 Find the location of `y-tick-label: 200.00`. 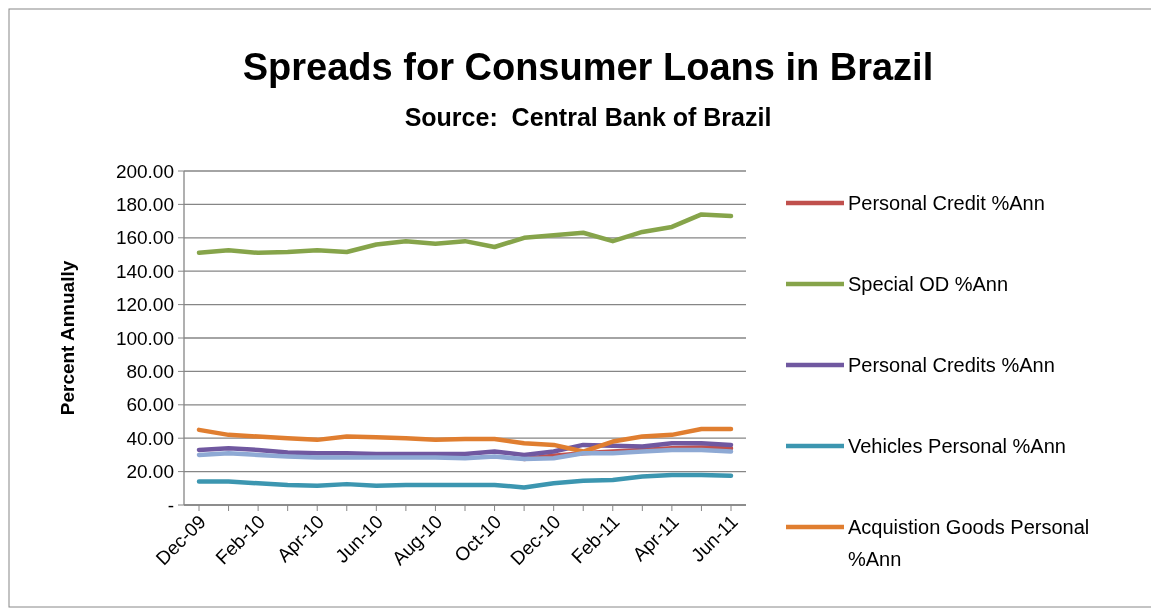

y-tick-label: 200.00 is located at coordinates (144, 171).